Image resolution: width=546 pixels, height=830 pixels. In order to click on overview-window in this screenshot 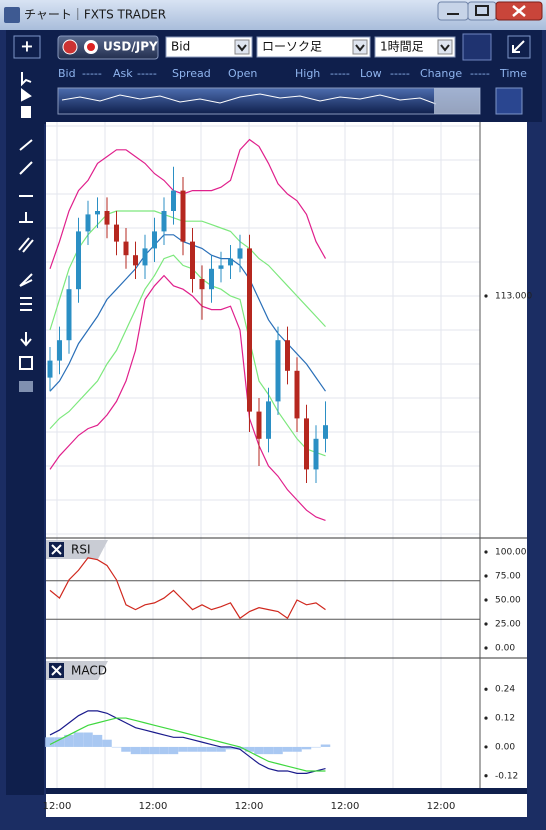, I will do `click(457, 101)`.